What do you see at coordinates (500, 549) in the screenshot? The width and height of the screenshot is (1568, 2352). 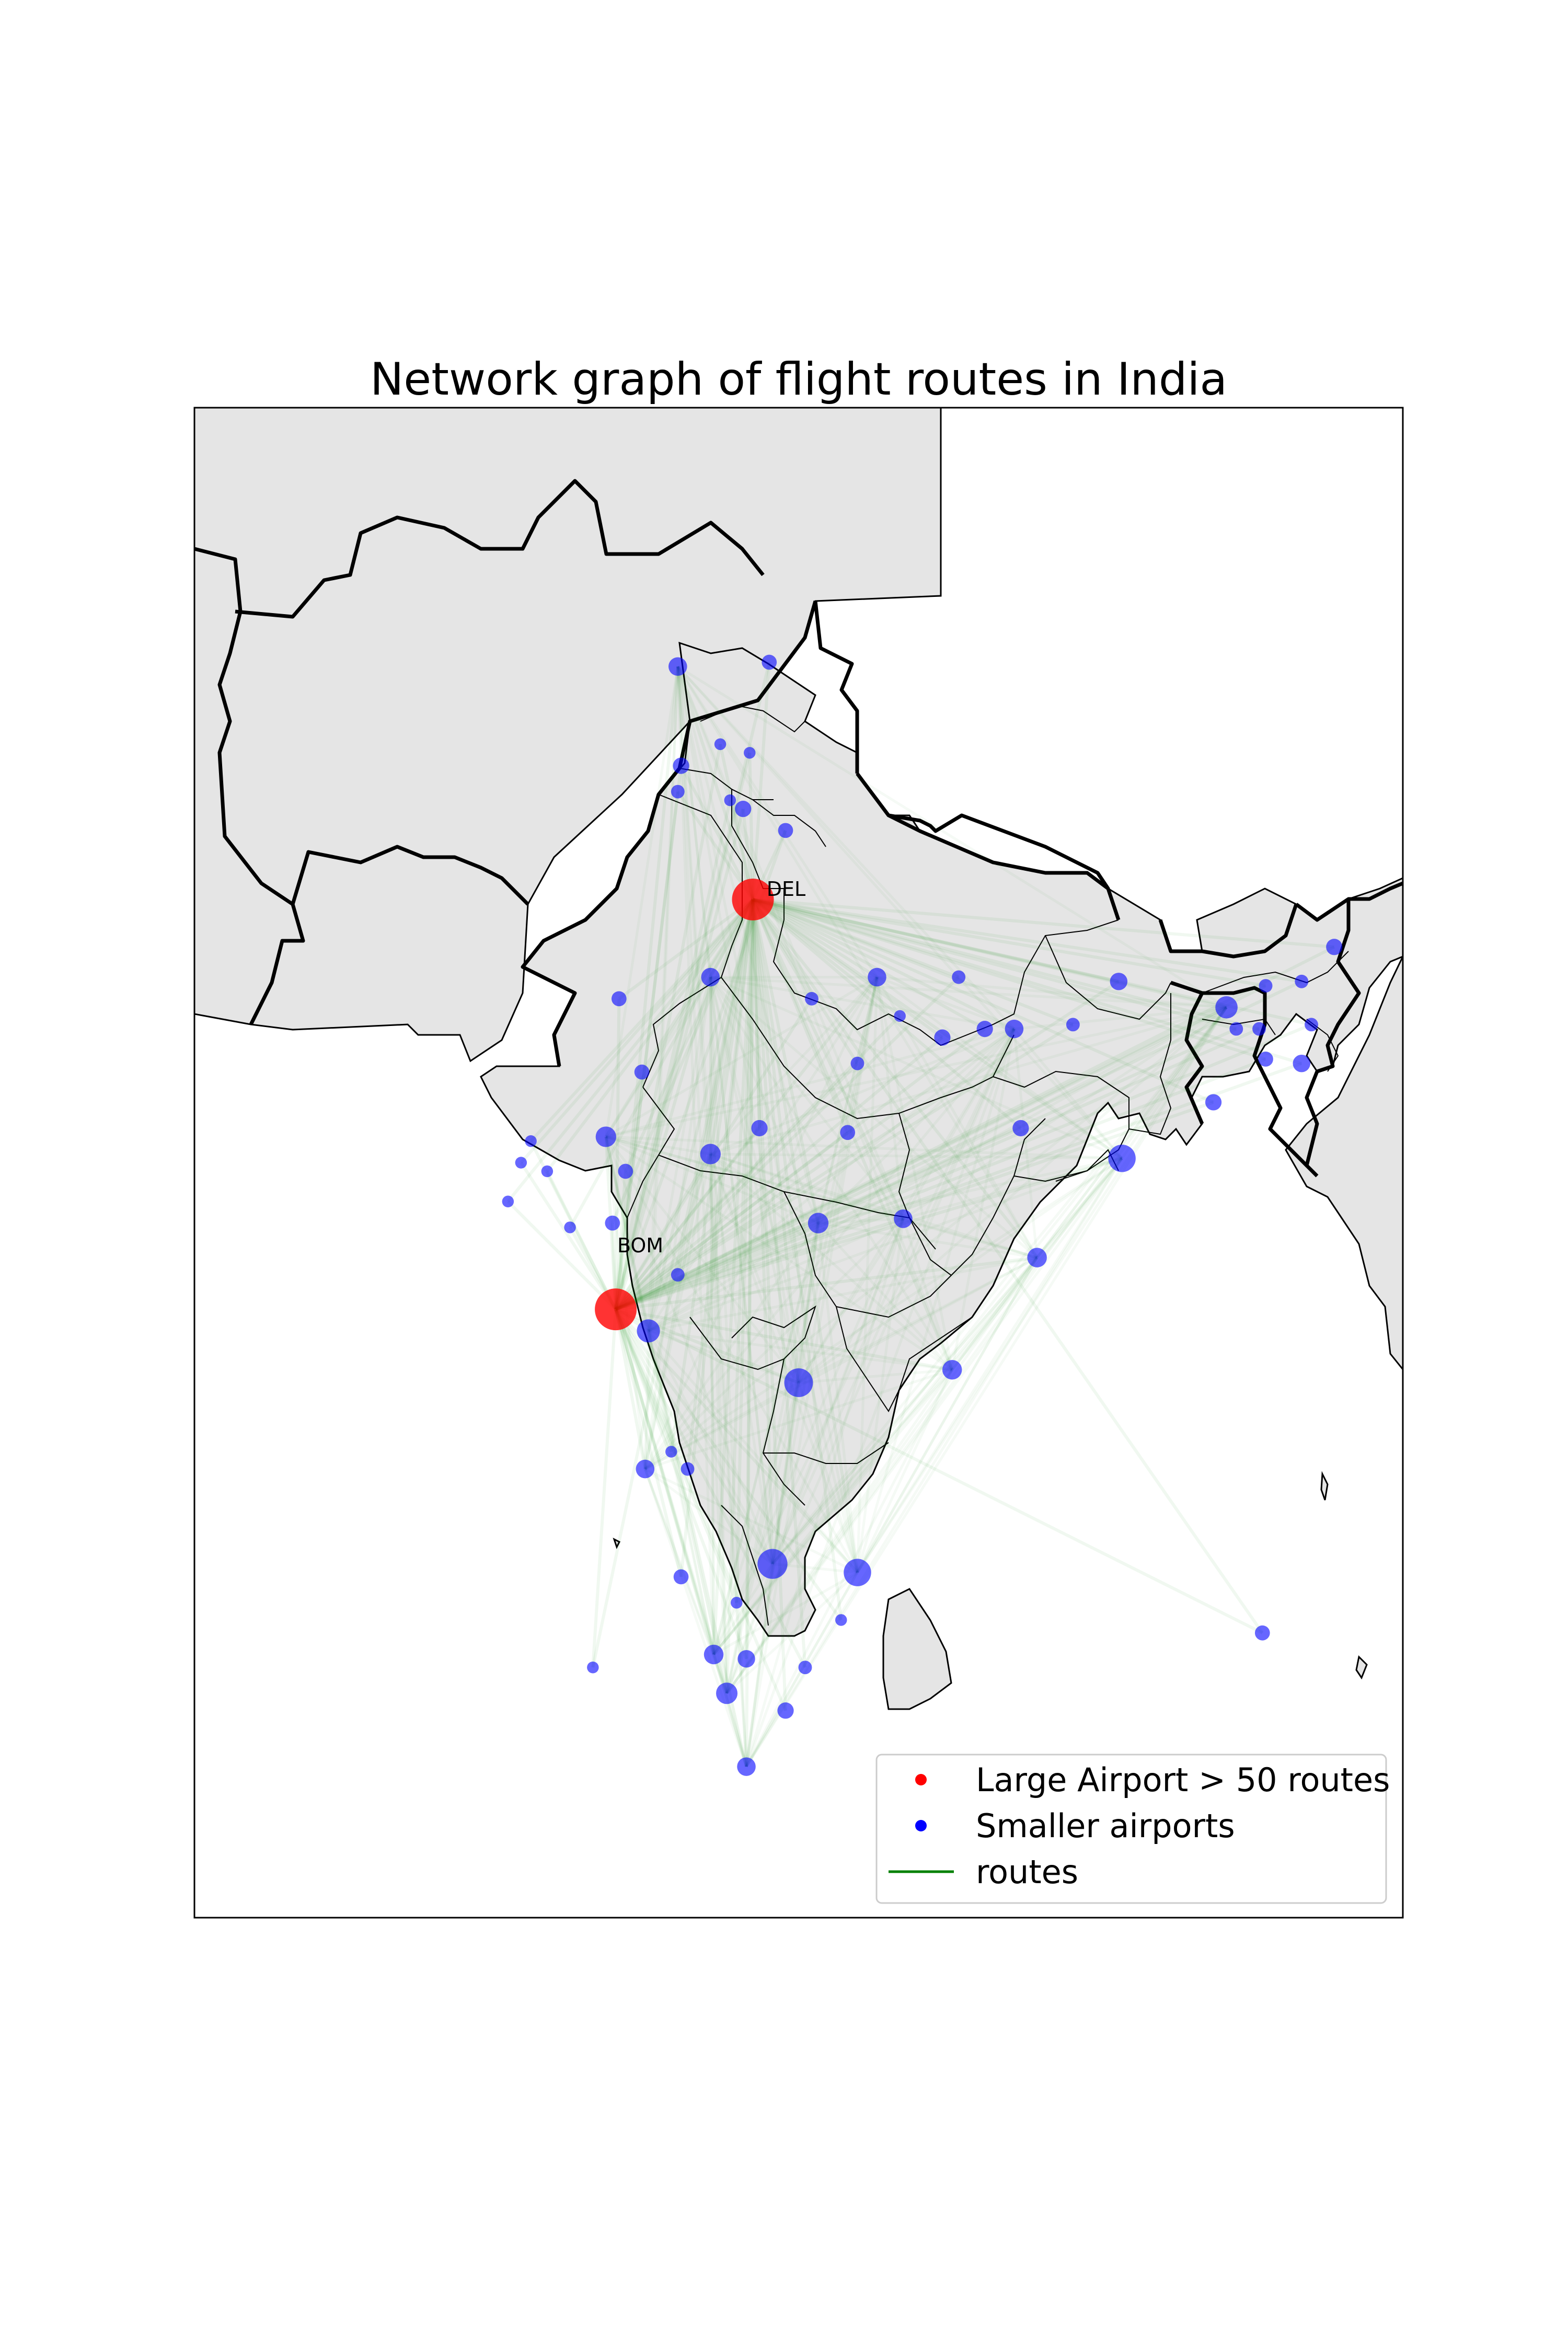 I see `border-afghanistan-north` at bounding box center [500, 549].